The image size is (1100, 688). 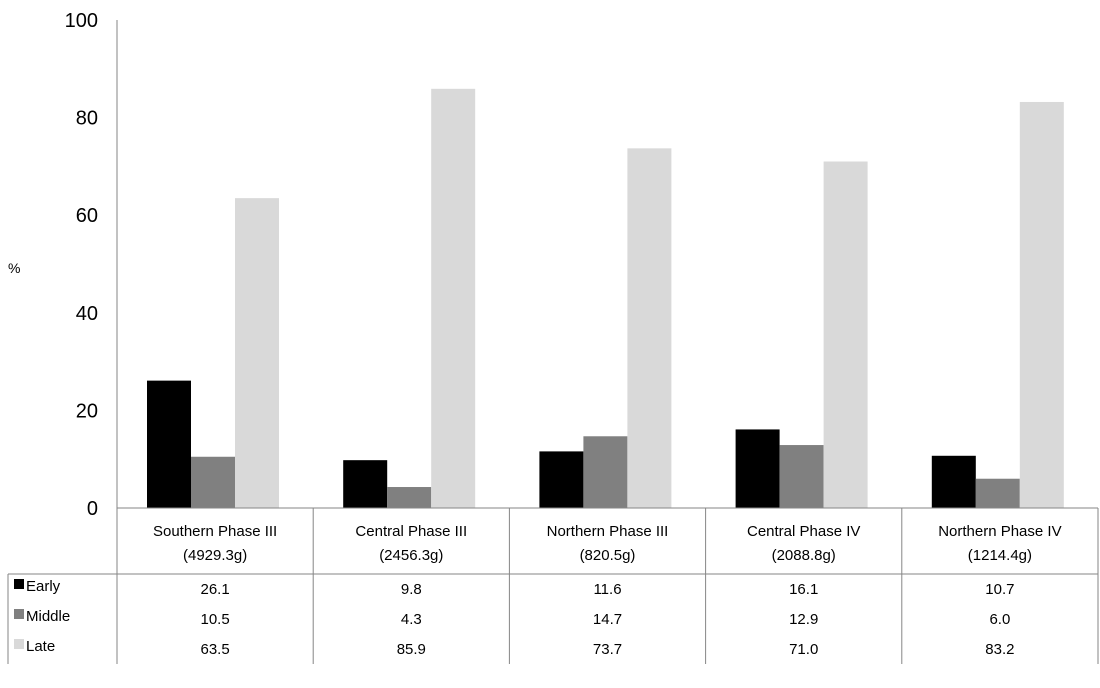 I want to click on data-table-cell: 12.9, so click(x=803, y=619).